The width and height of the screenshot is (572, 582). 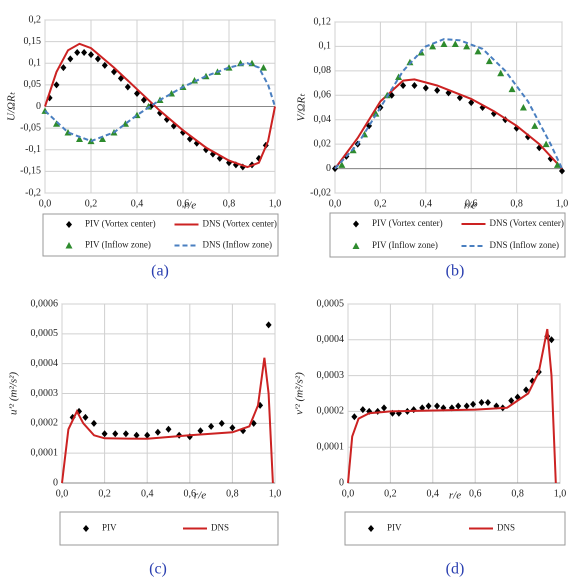 What do you see at coordinates (30, 171) in the screenshot?
I see `y-tick-label: -0,15` at bounding box center [30, 171].